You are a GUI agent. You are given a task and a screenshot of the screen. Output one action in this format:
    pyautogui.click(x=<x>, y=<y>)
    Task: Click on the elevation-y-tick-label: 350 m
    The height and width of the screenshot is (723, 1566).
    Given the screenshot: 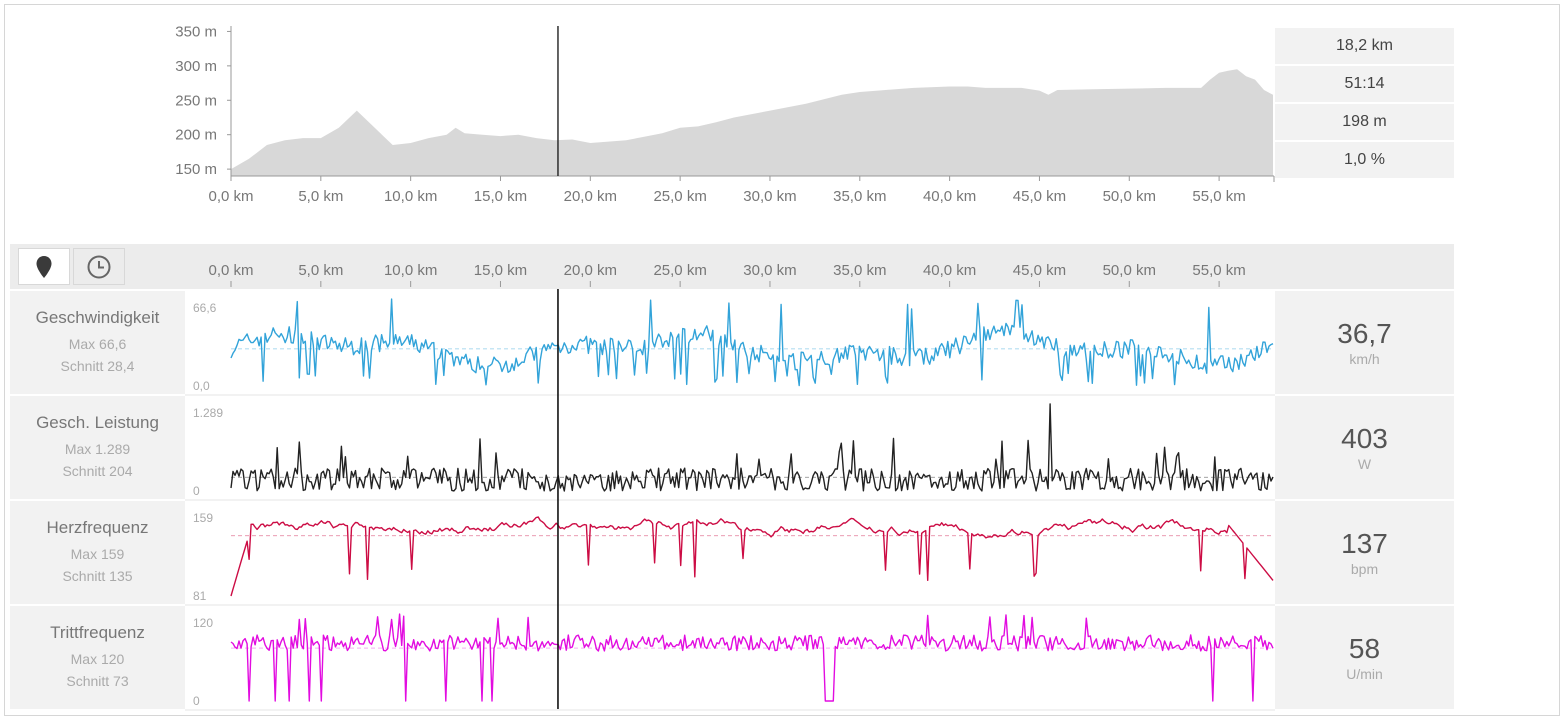 What is the action you would take?
    pyautogui.click(x=196, y=31)
    